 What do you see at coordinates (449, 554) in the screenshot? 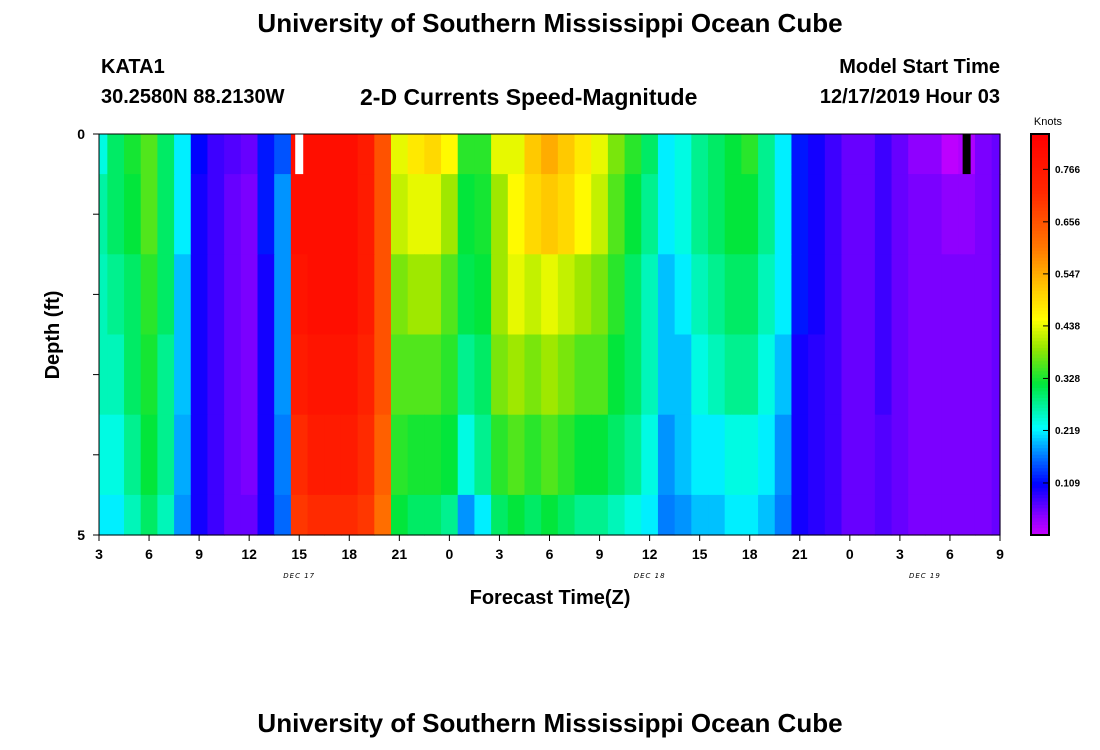
I see `x-tick-label: 0` at bounding box center [449, 554].